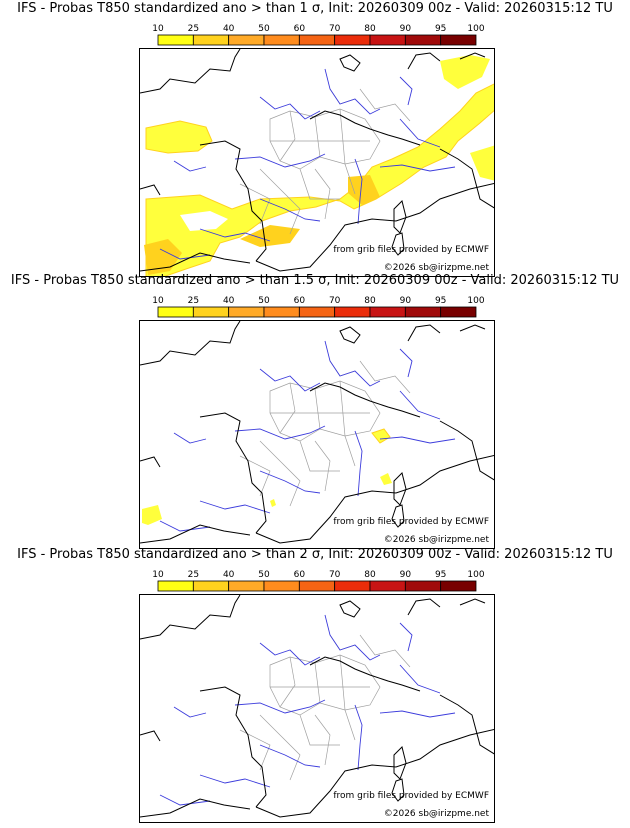  I want to click on probability-fill-1sigma, so click(319, 165).